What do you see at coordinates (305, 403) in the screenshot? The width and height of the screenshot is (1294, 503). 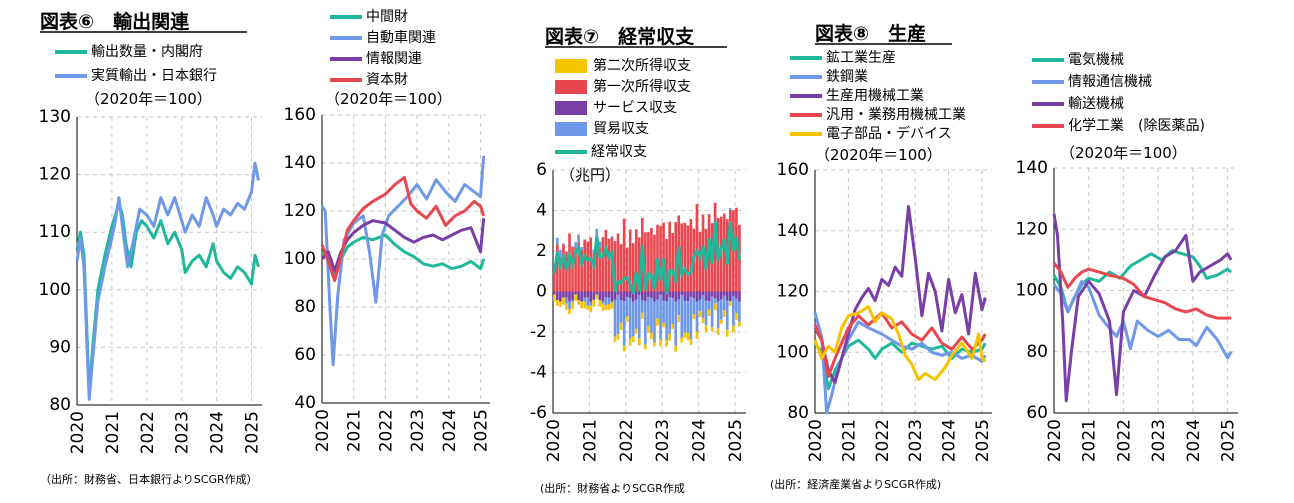 I see `export-right-ytick: 40` at bounding box center [305, 403].